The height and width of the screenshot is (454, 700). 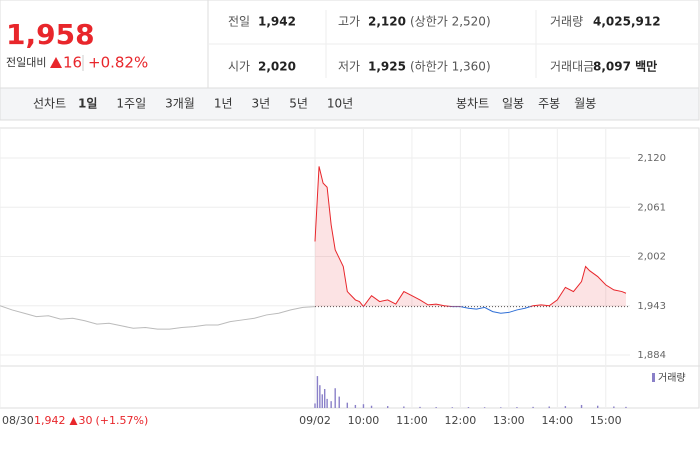 What do you see at coordinates (239, 67) in the screenshot?
I see `stat-label: 시가` at bounding box center [239, 67].